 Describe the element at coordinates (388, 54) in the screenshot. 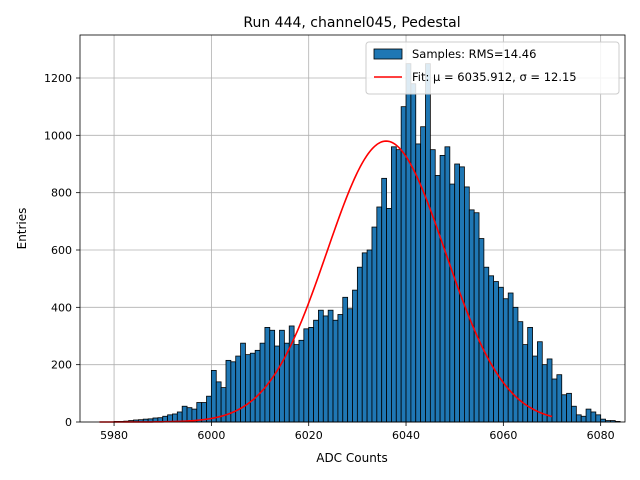

I see `legend-swatch-samples` at that location.